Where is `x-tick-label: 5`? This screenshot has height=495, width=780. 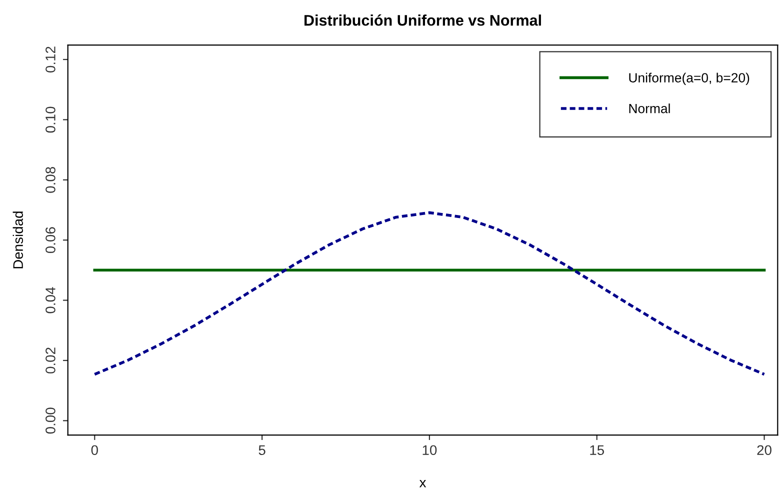
x-tick-label: 5 is located at coordinates (262, 450).